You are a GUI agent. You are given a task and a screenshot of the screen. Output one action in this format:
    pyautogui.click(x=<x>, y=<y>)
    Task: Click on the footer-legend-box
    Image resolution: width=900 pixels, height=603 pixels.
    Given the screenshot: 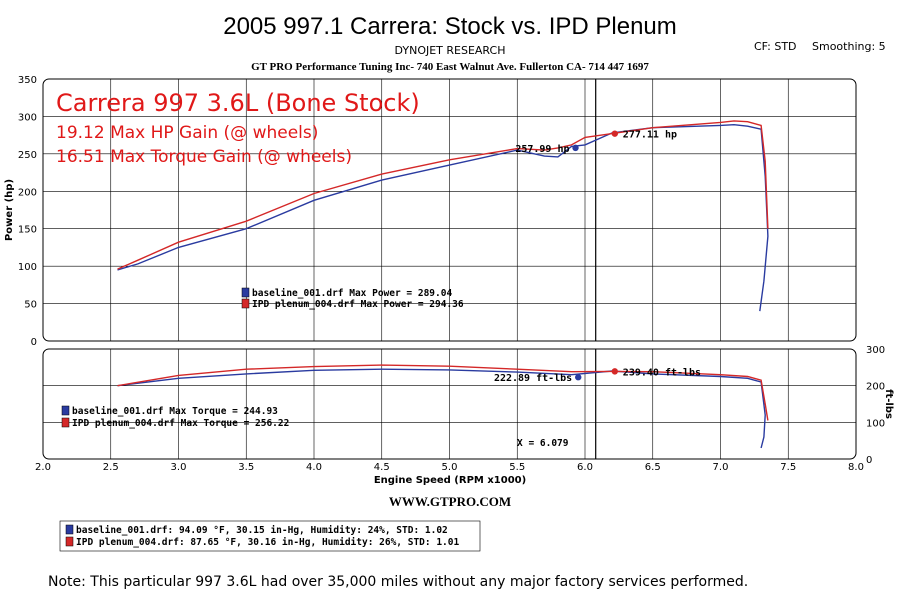 What is the action you would take?
    pyautogui.click(x=270, y=536)
    